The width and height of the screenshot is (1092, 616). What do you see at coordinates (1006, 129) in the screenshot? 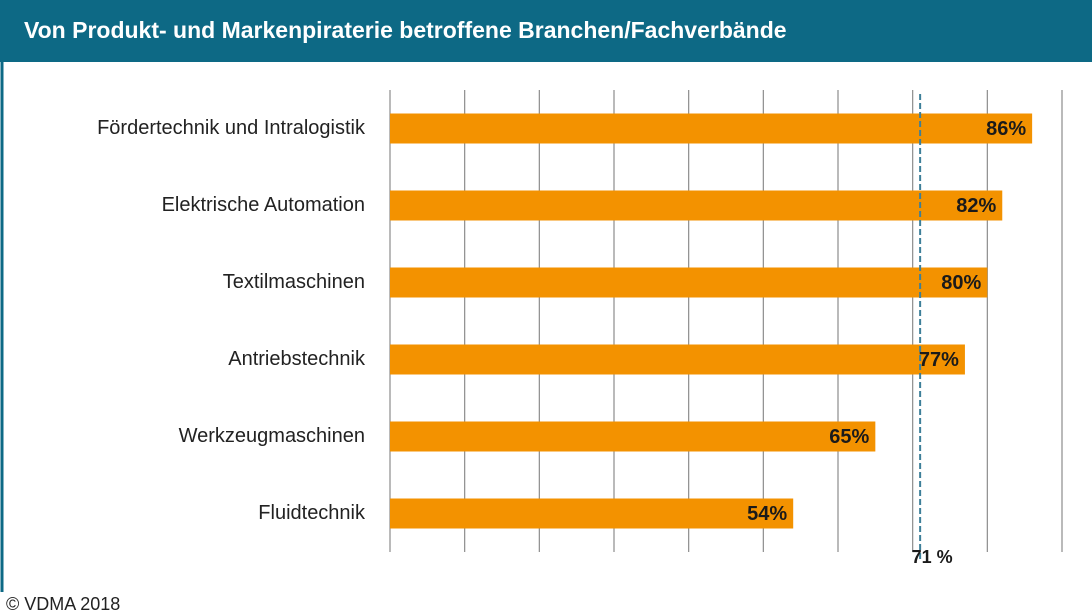
I see `value-label: 86%` at bounding box center [1006, 129].